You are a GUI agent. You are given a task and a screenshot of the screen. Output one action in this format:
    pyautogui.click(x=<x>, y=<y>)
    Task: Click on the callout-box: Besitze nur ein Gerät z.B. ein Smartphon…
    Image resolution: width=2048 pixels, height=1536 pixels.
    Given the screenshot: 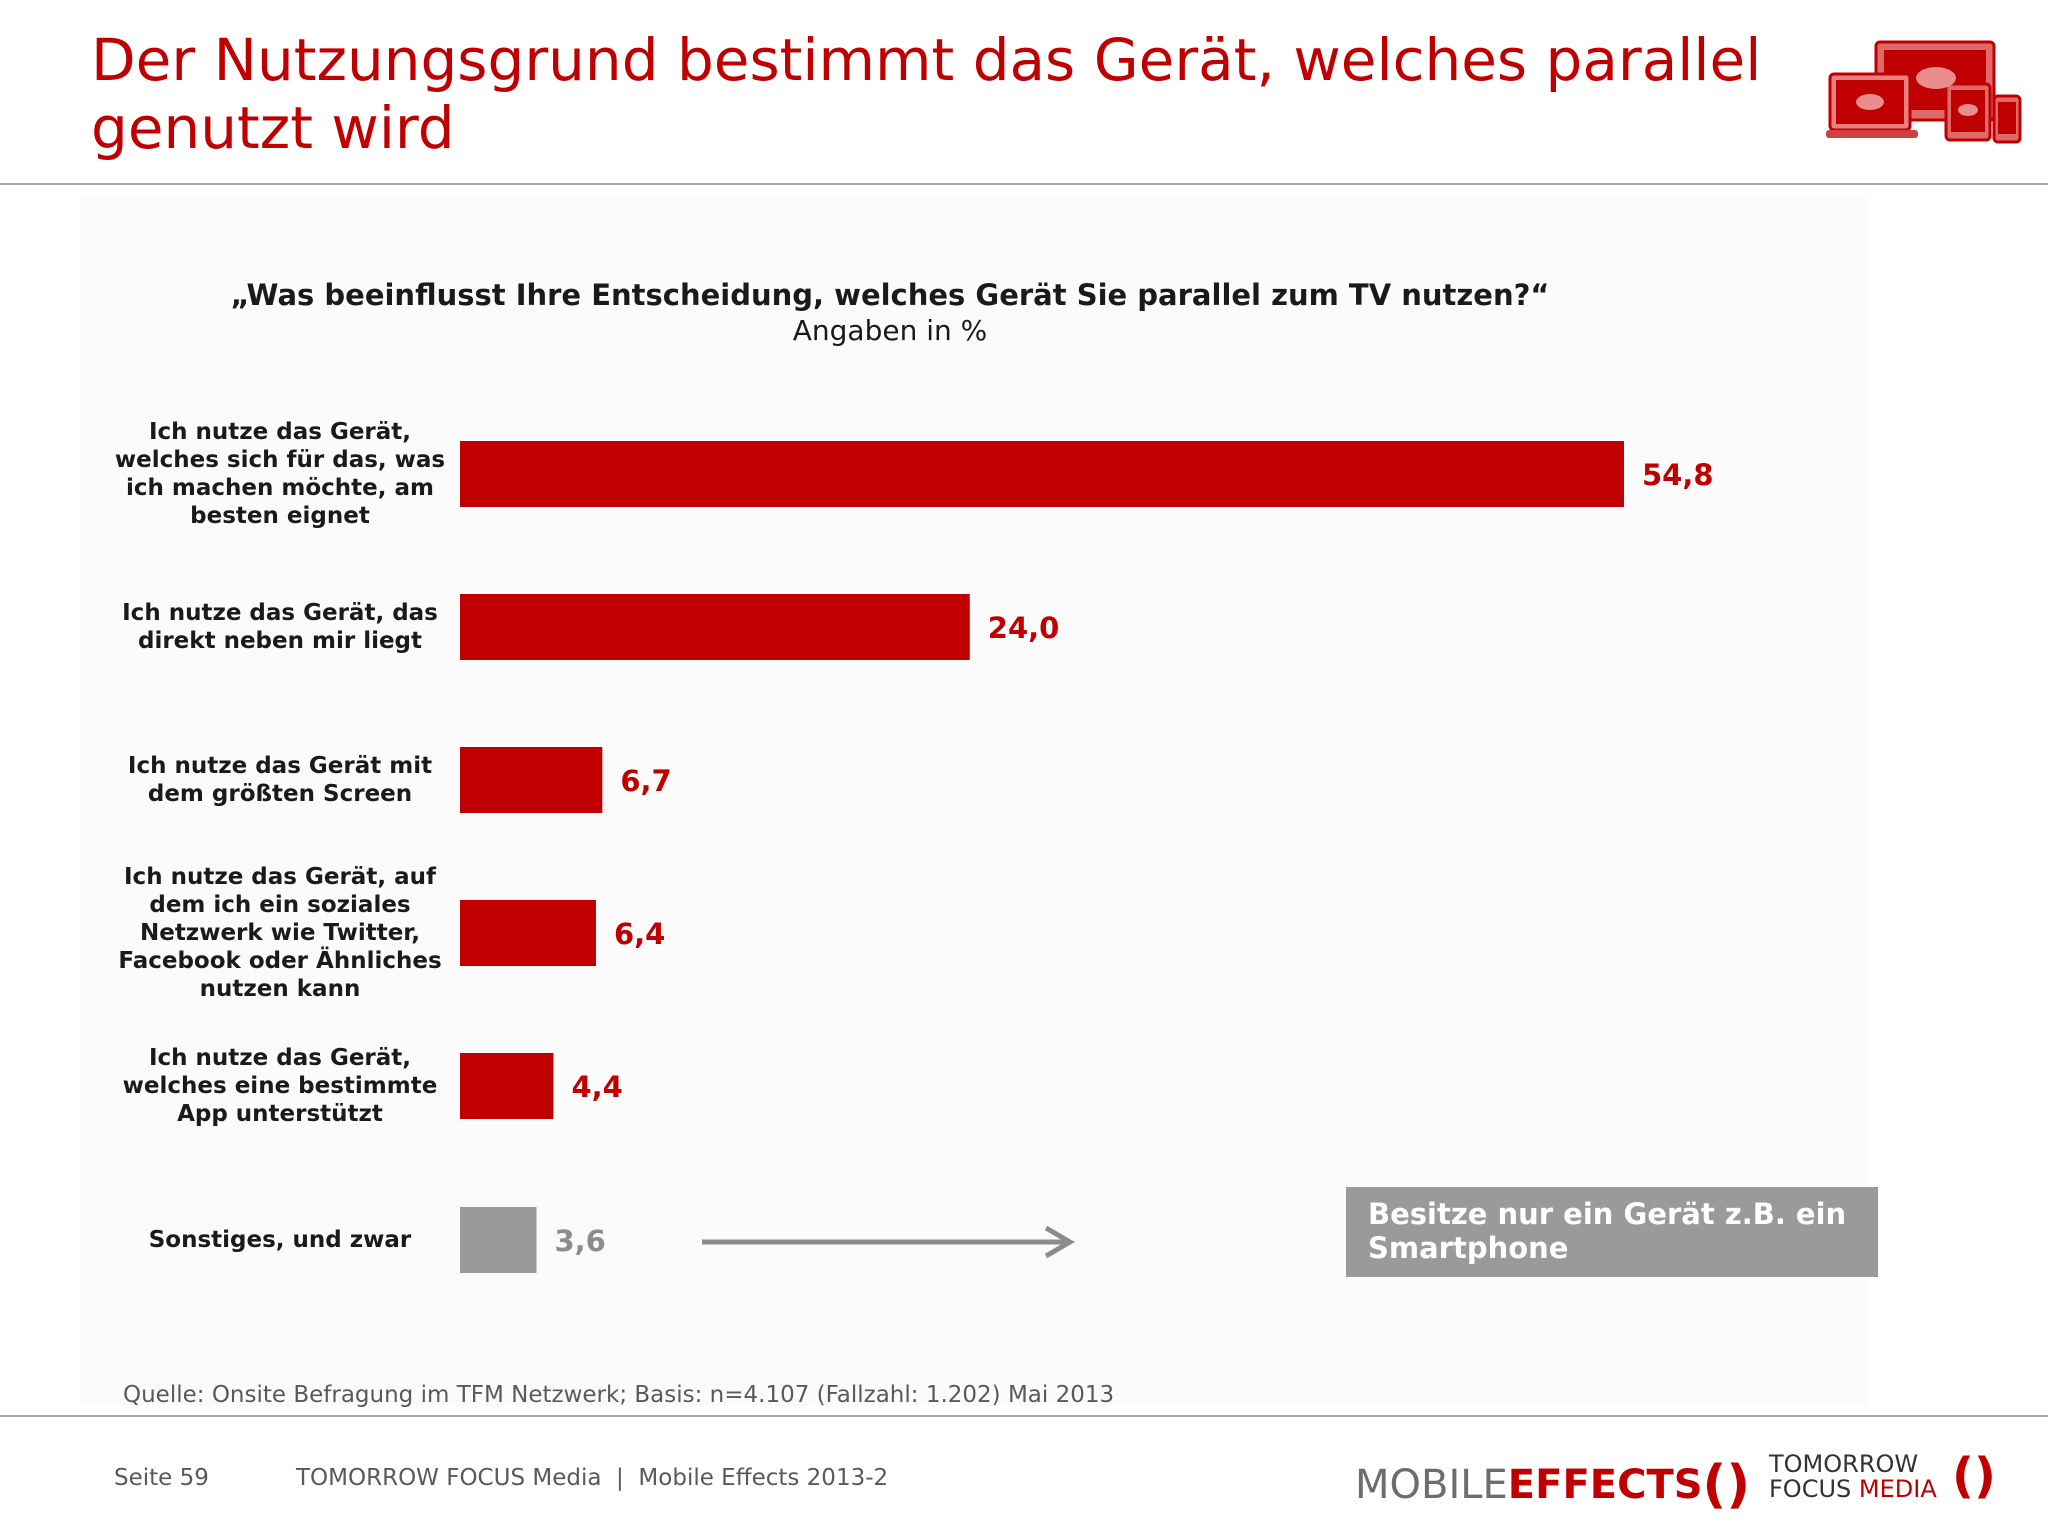 What is the action you would take?
    pyautogui.click(x=1612, y=1232)
    